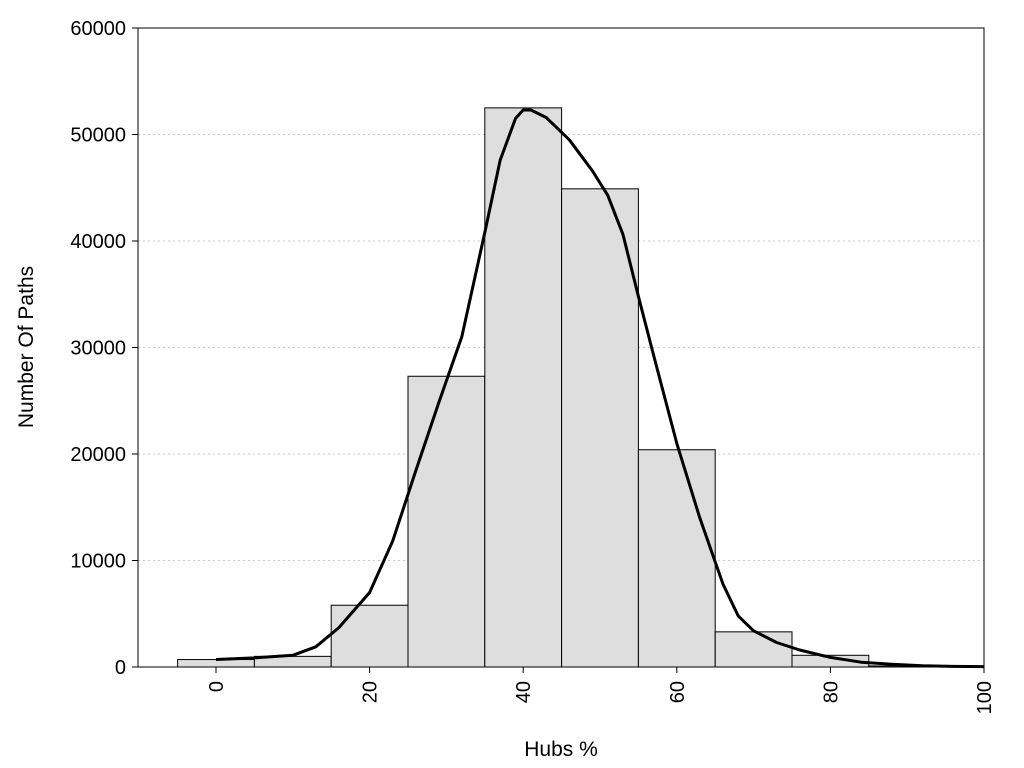 This screenshot has width=1024, height=768. What do you see at coordinates (831, 692) in the screenshot?
I see `x-tick-label: 80` at bounding box center [831, 692].